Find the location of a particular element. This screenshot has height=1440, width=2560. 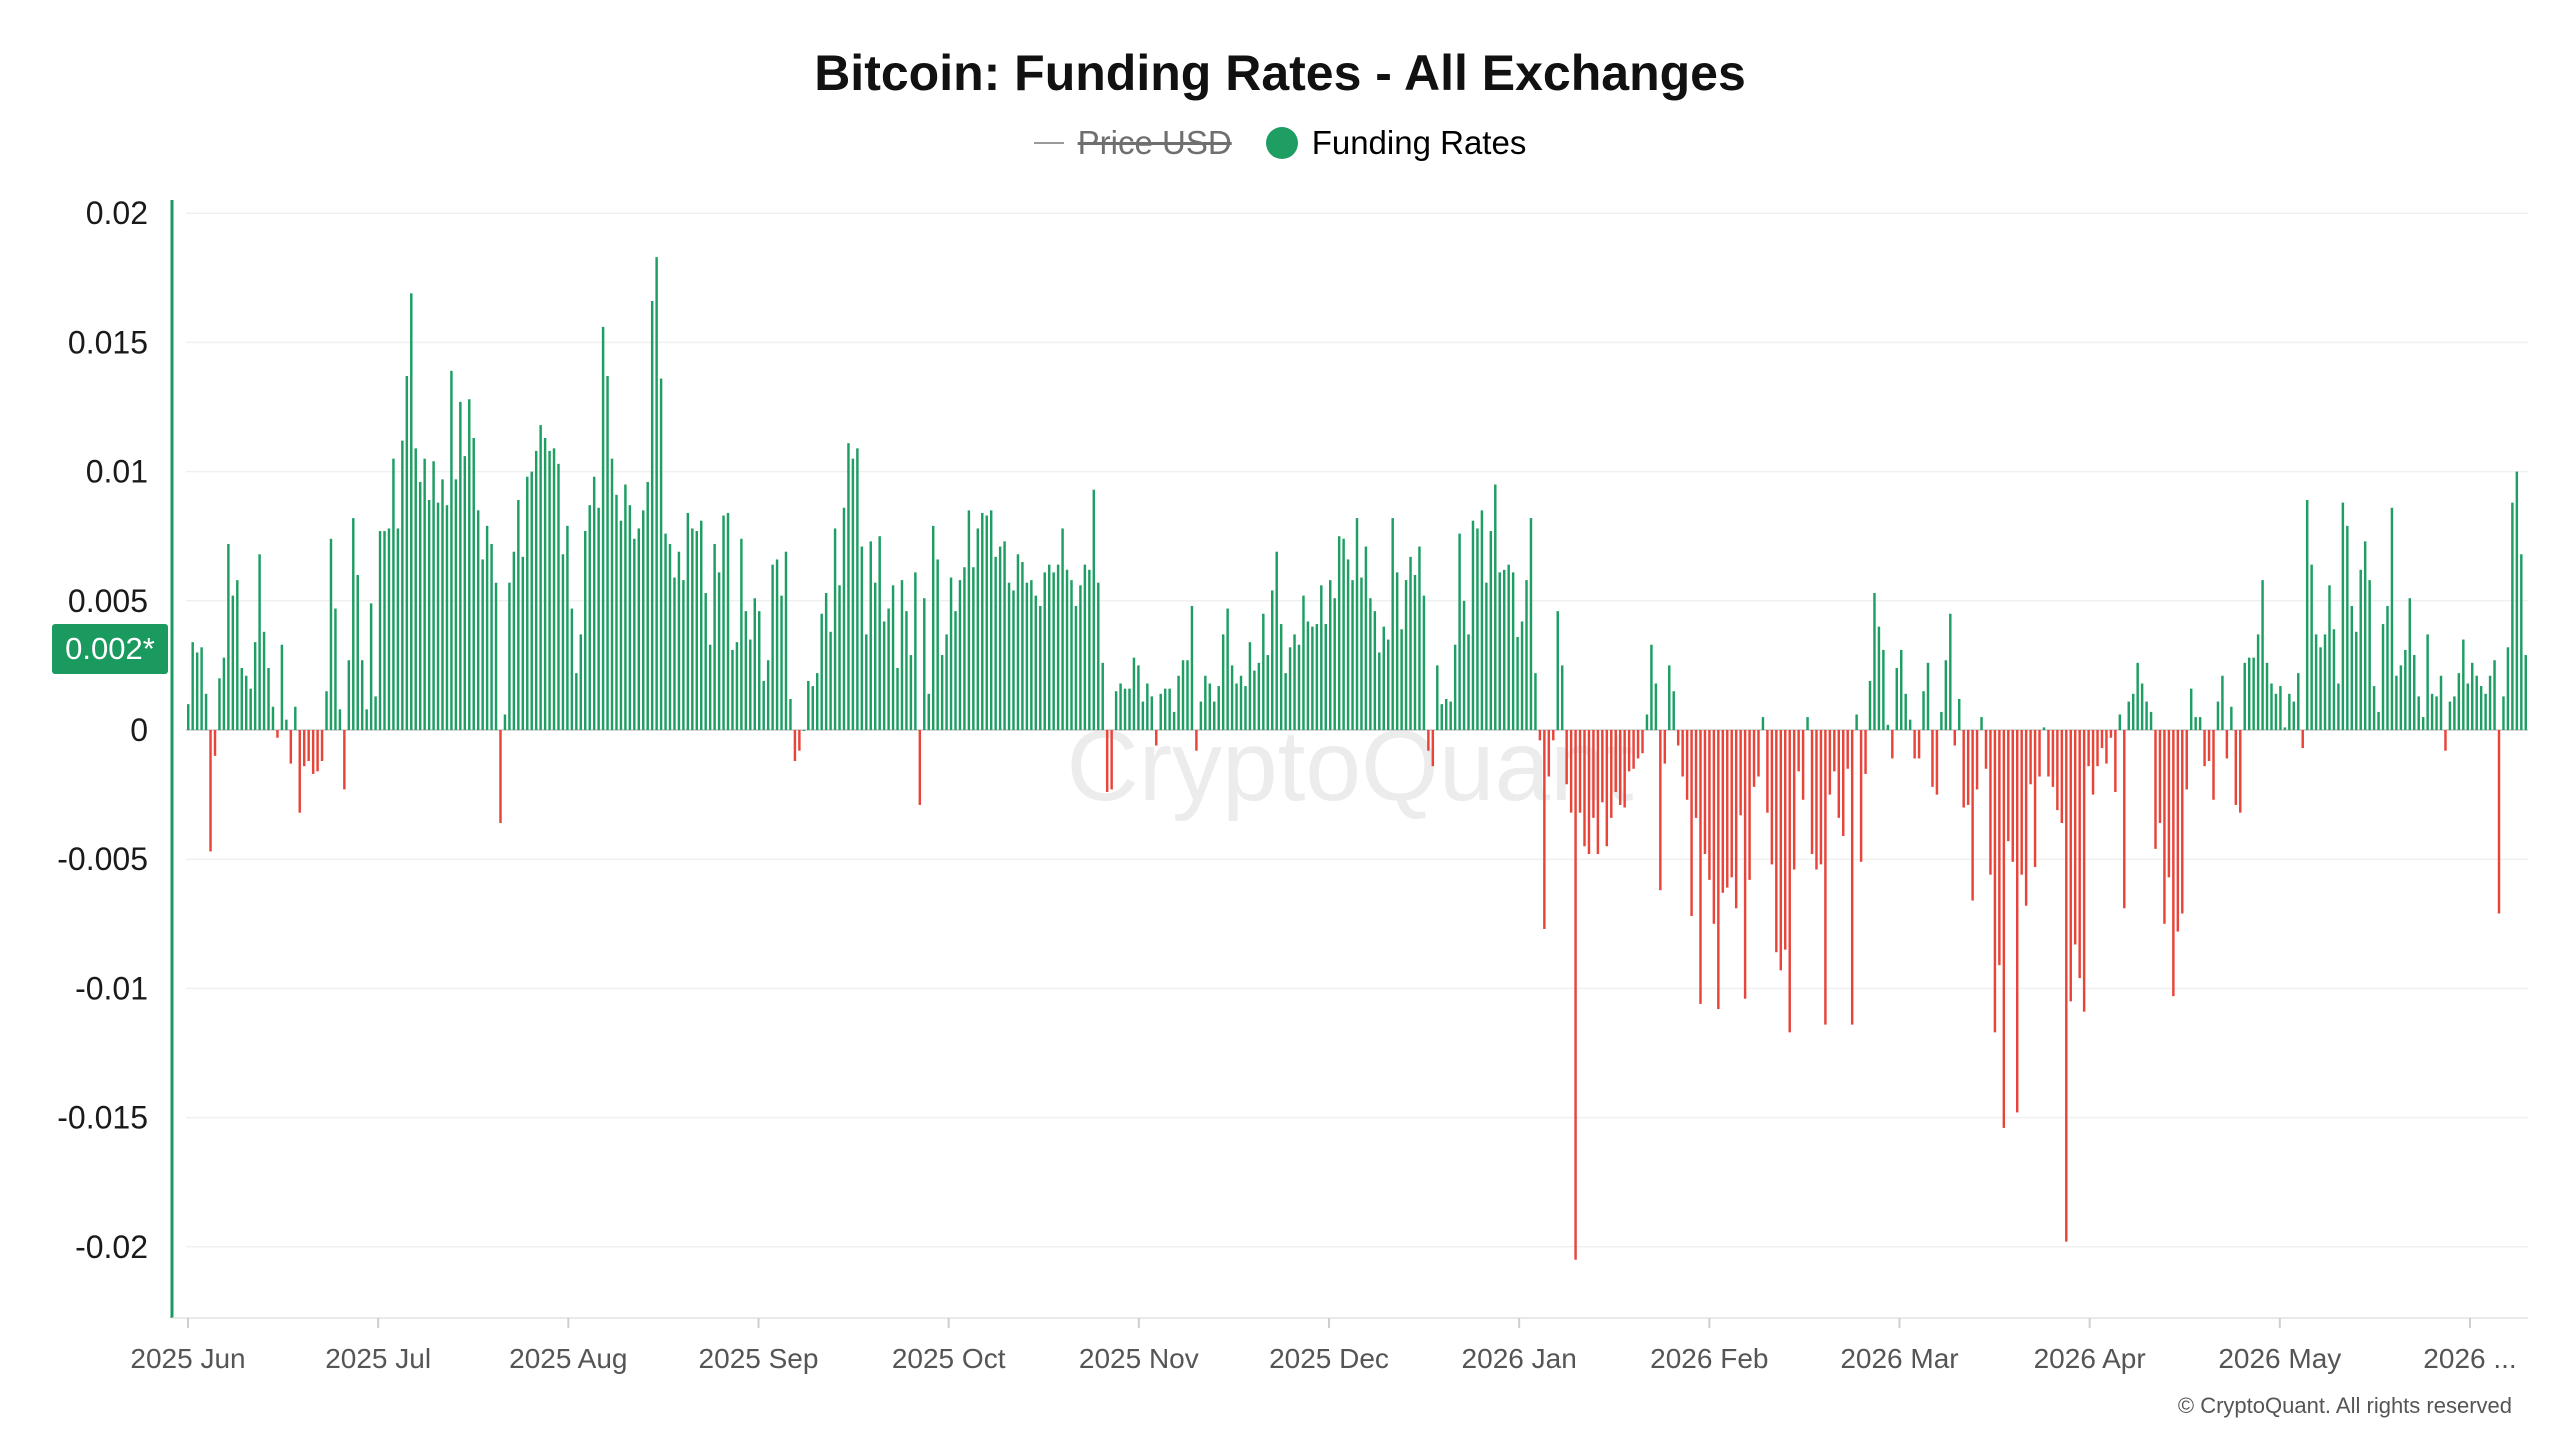

legend-item-funding-rates: Funding Rates is located at coordinates (1395, 143).